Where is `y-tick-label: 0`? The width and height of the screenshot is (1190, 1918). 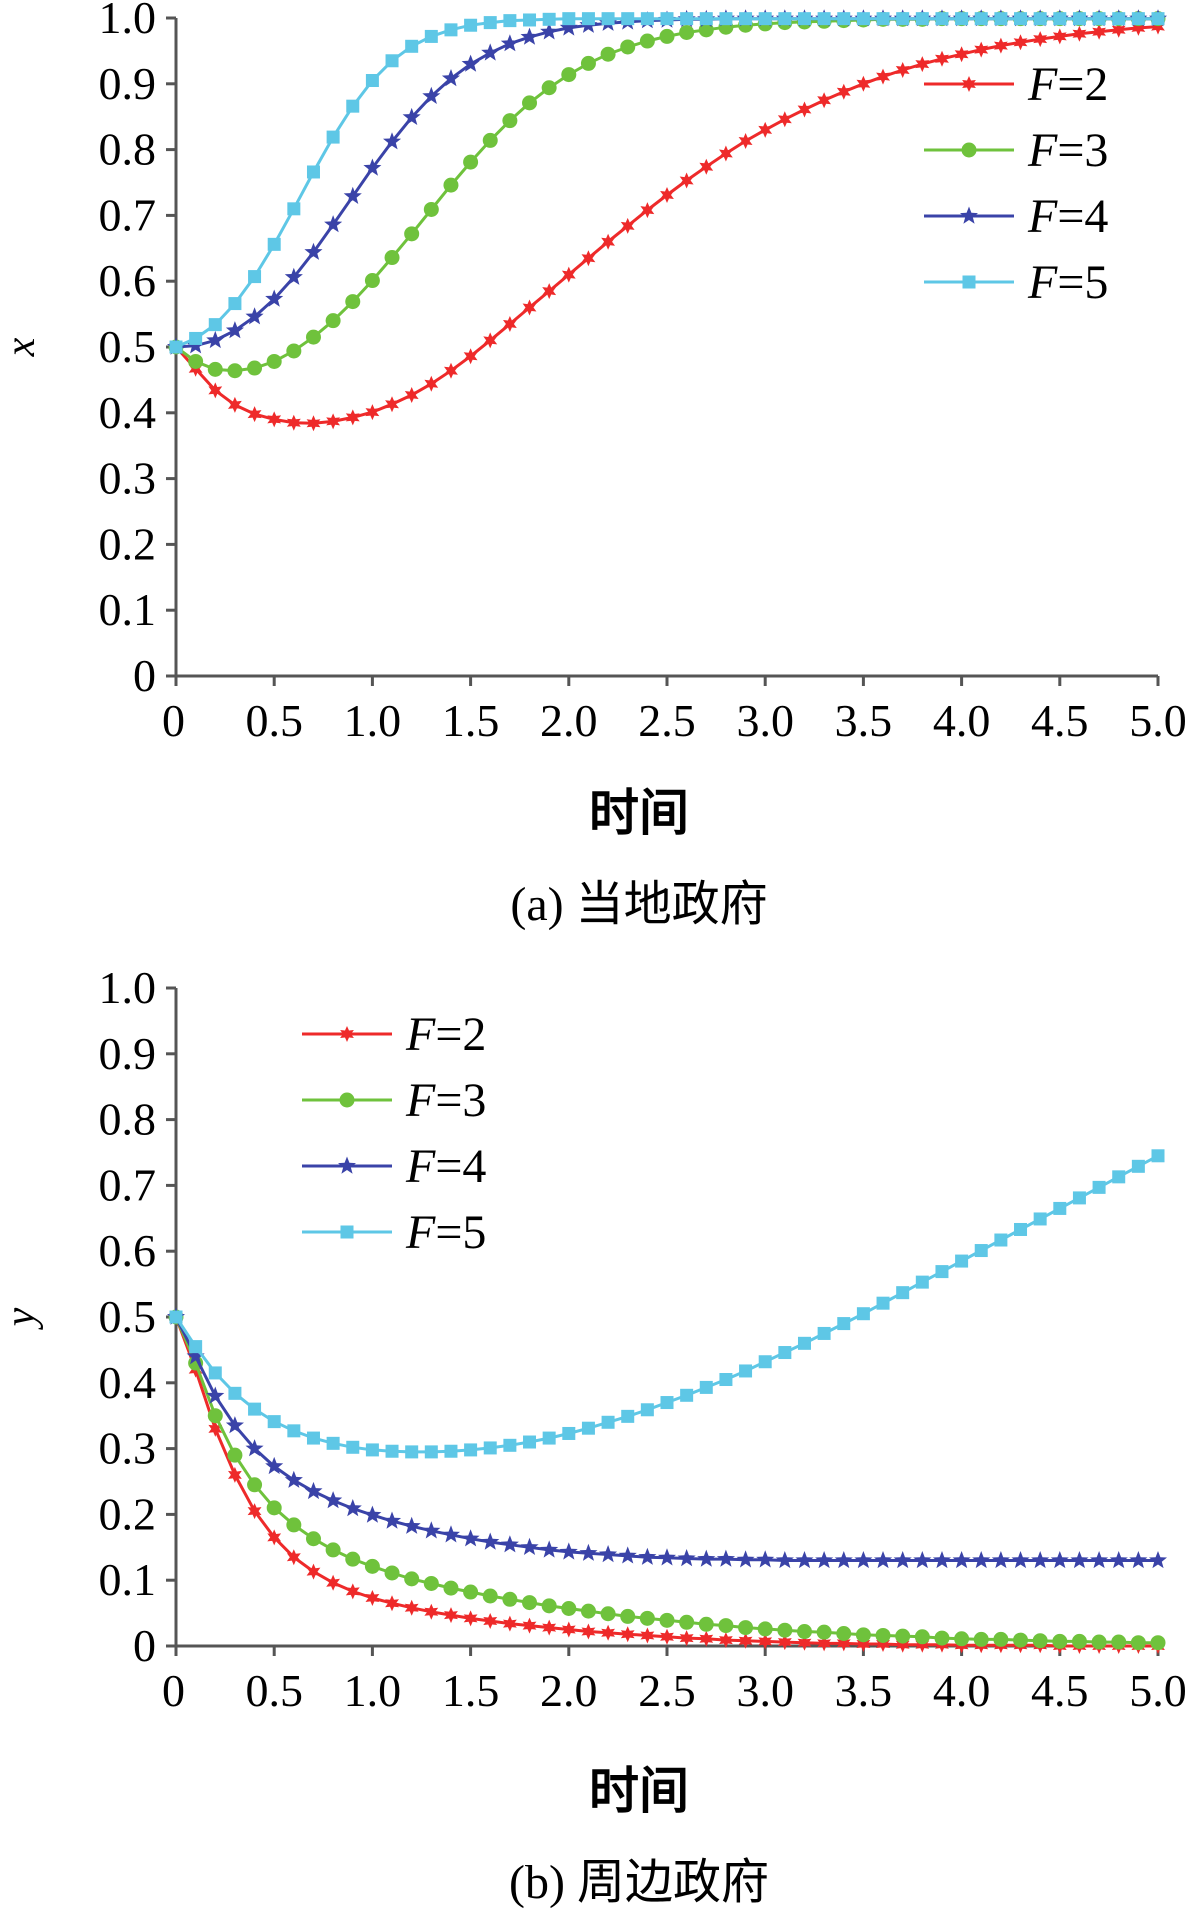
y-tick-label: 0 is located at coordinates (144, 675).